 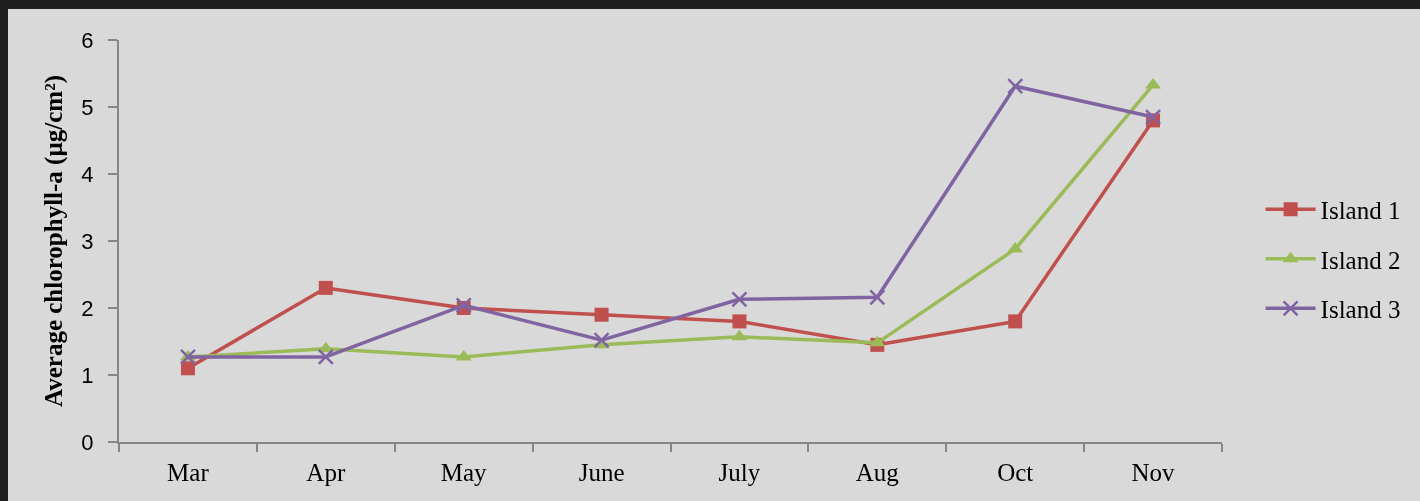 What do you see at coordinates (87, 241) in the screenshot?
I see `y-tick-label: 3` at bounding box center [87, 241].